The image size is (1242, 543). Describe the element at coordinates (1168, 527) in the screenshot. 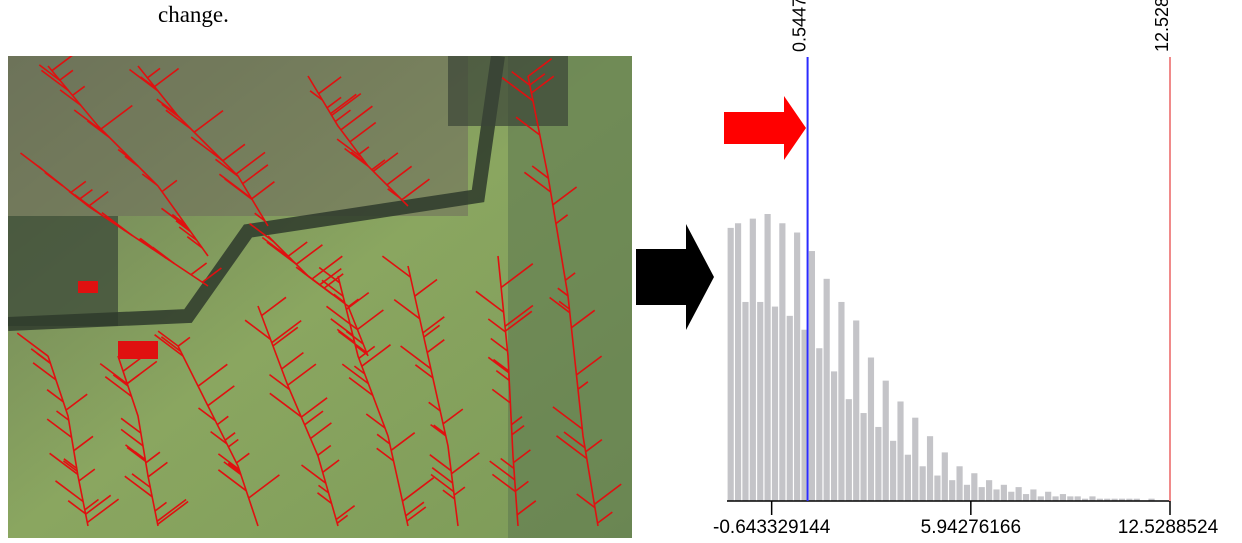

I see `x-tick-label: 12.5288524` at that location.